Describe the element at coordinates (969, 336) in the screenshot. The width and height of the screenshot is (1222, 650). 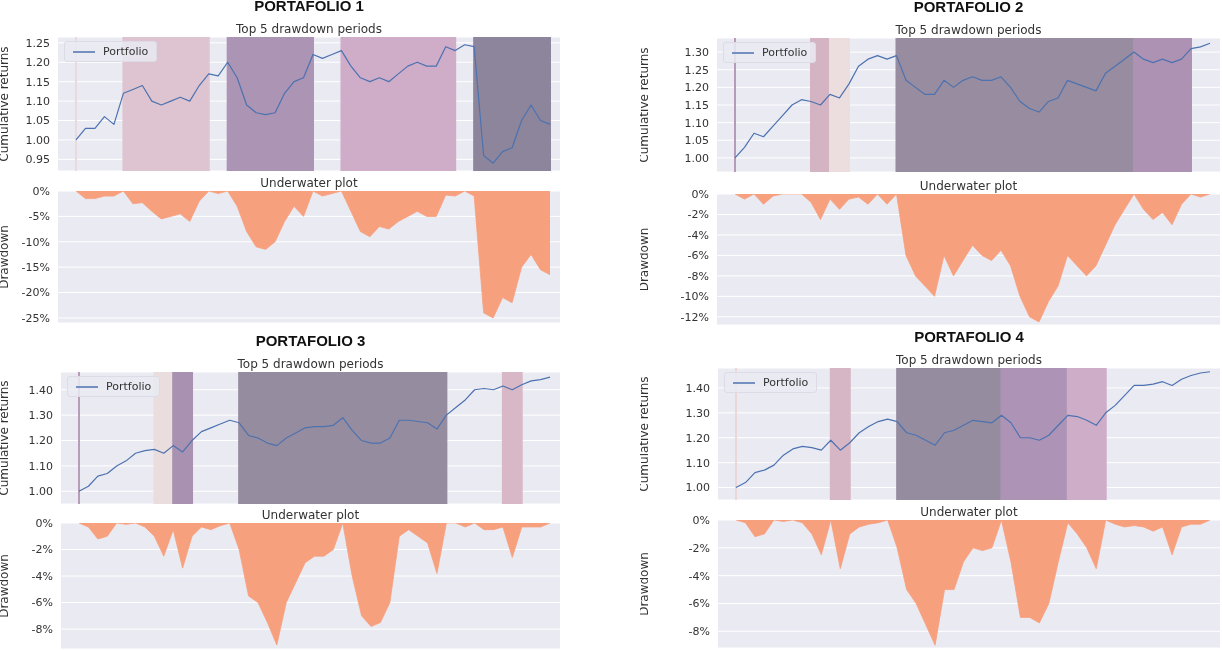
I see `chart-title: PORTAFOLIO 4` at that location.